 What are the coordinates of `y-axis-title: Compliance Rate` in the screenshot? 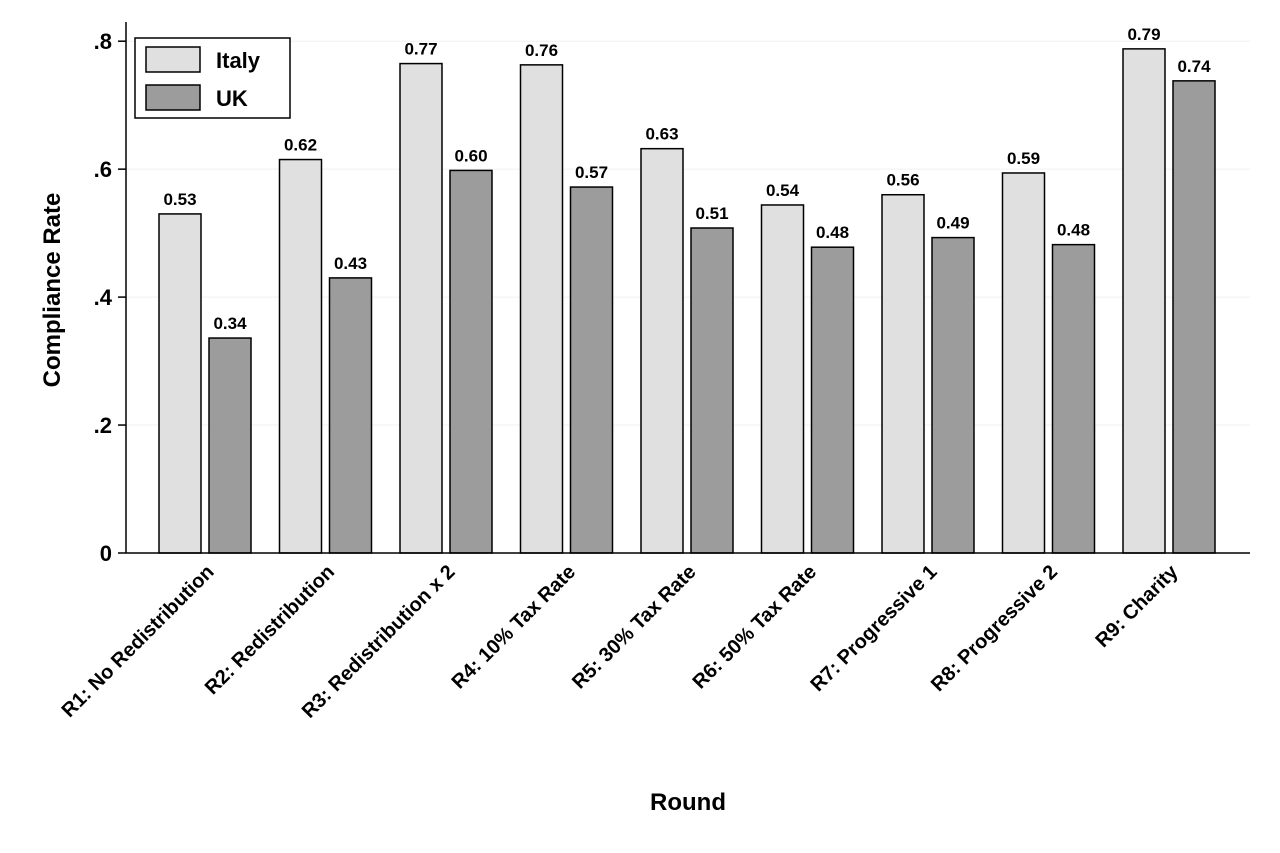 It's located at (52, 290).